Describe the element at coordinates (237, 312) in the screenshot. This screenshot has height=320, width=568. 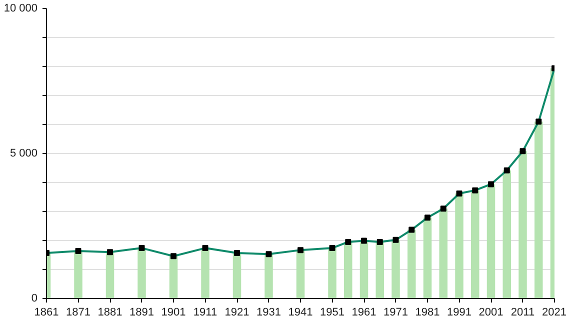
I see `x-tick-label: 1921` at that location.